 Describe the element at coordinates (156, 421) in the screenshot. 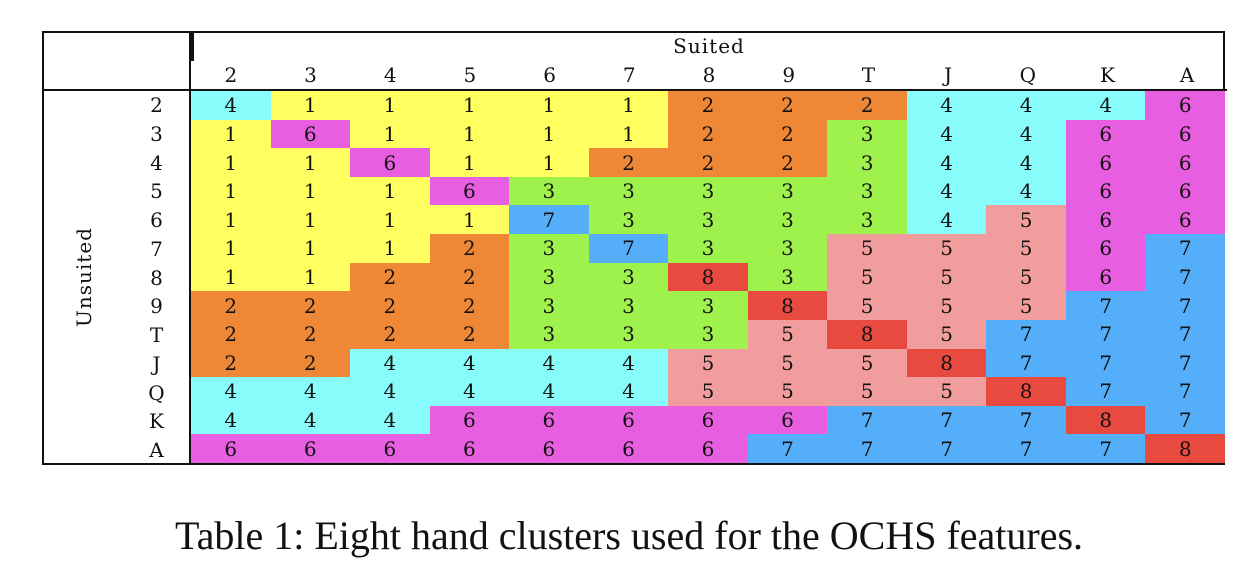

I see `row-header: K` at that location.